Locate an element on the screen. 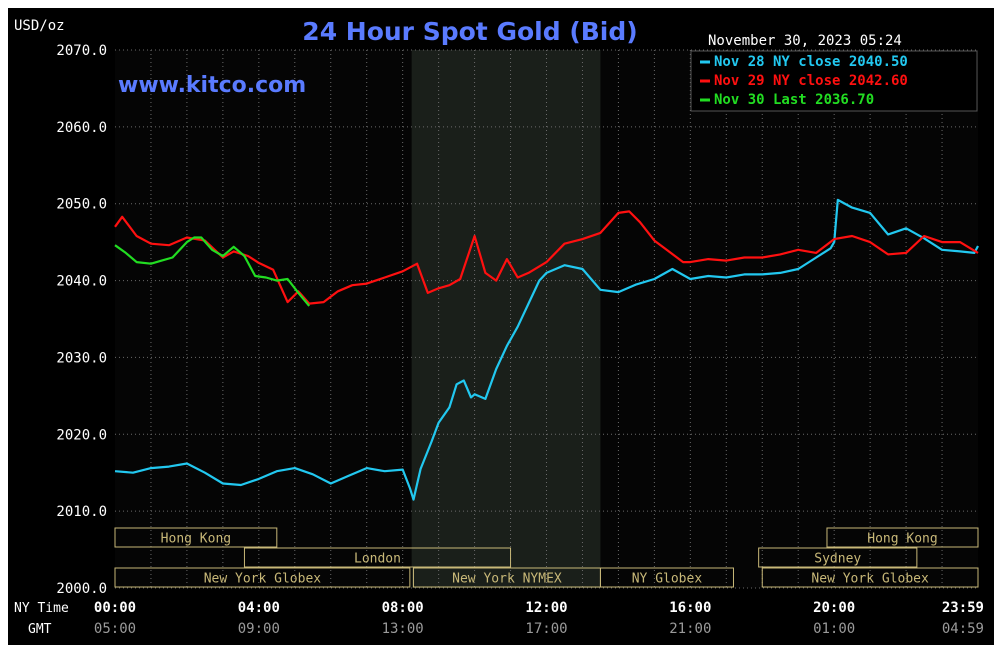 This screenshot has width=1002, height=653. session-label: London is located at coordinates (377, 559).